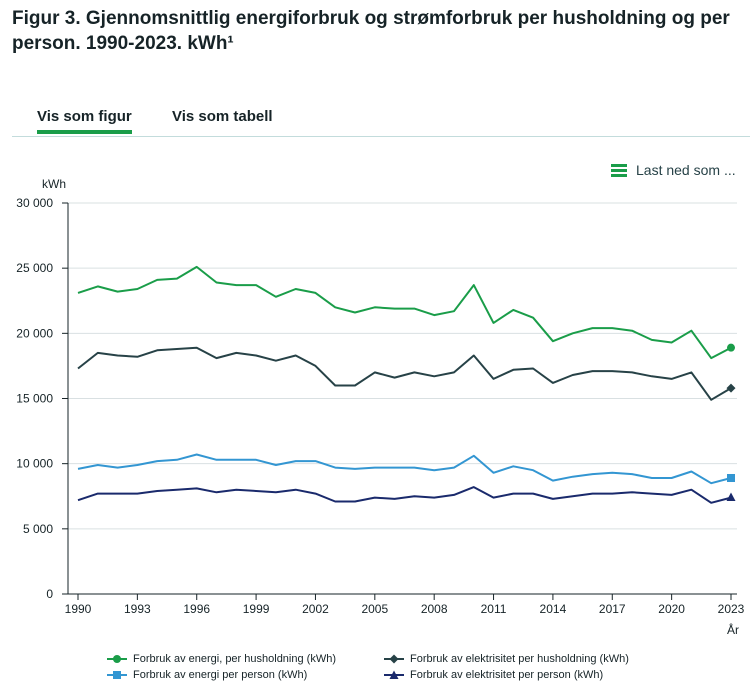 This screenshot has width=754, height=687. I want to click on x-tick-label: 2023, so click(731, 609).